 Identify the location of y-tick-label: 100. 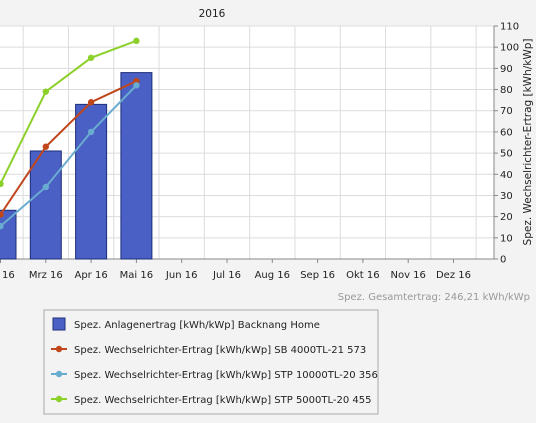
(509, 48).